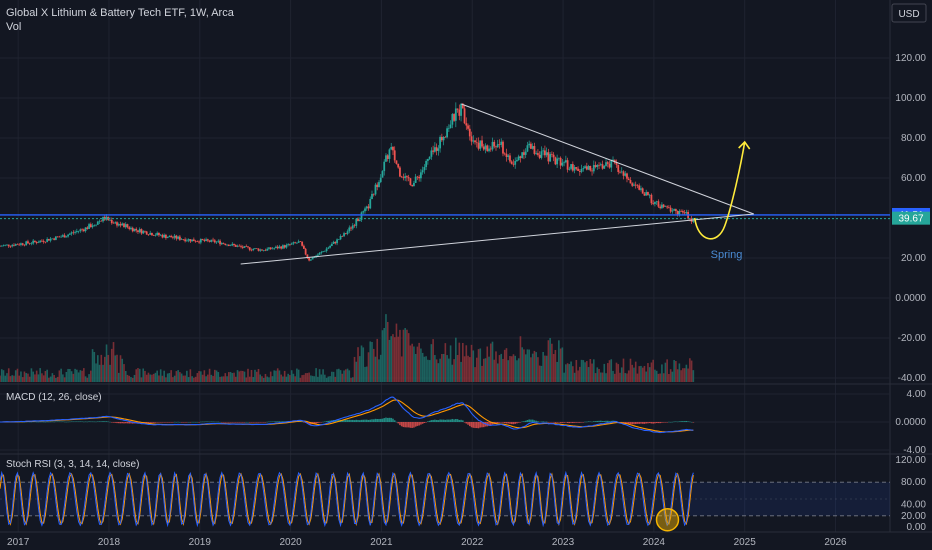 The width and height of the screenshot is (932, 550). What do you see at coordinates (347, 415) in the screenshot?
I see `macd-line` at bounding box center [347, 415].